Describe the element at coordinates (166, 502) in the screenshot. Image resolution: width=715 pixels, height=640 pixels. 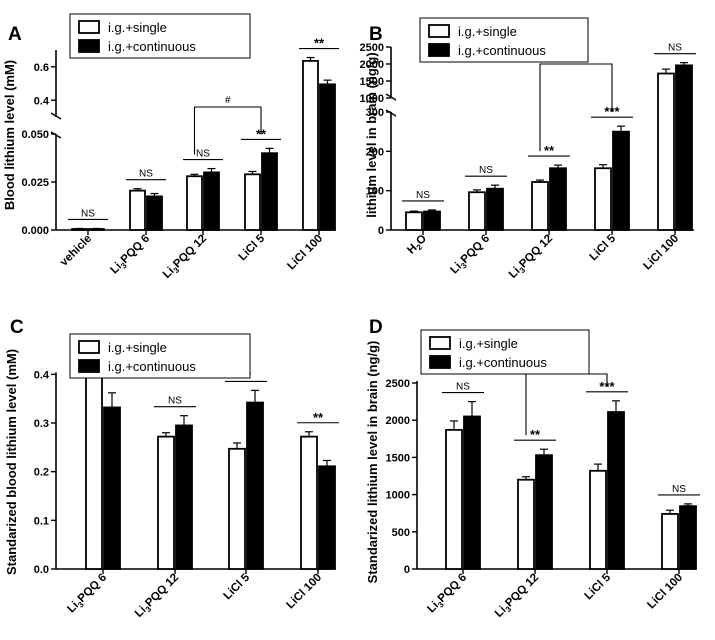
I see `bar-C-1-single-bar` at that location.